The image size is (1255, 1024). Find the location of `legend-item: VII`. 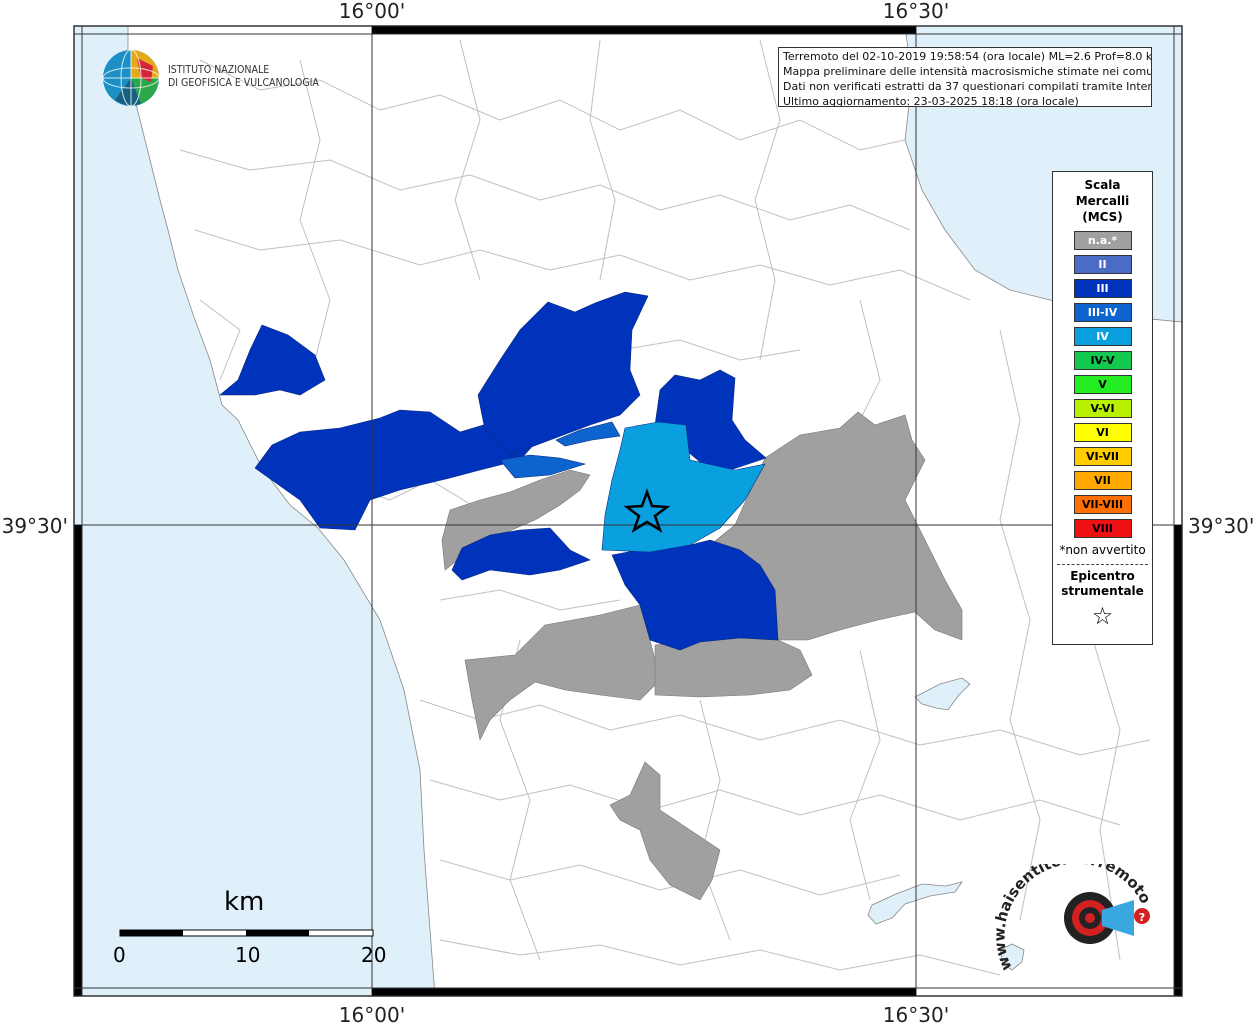

legend-item: VII is located at coordinates (1102, 480).